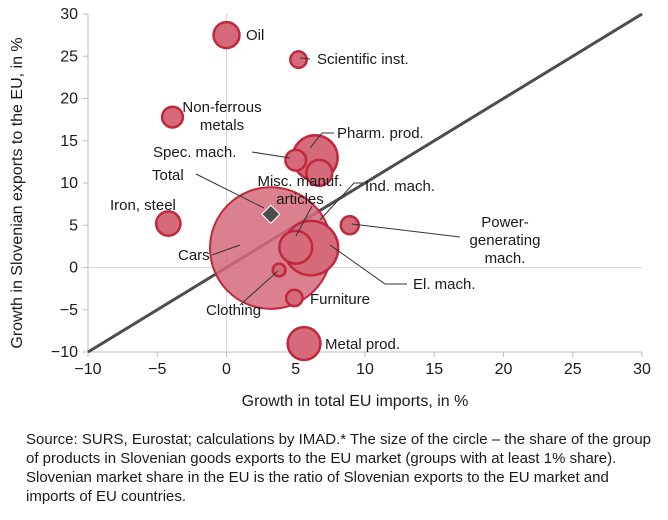 The height and width of the screenshot is (520, 668). I want to click on label-line: Clothing, so click(233, 310).